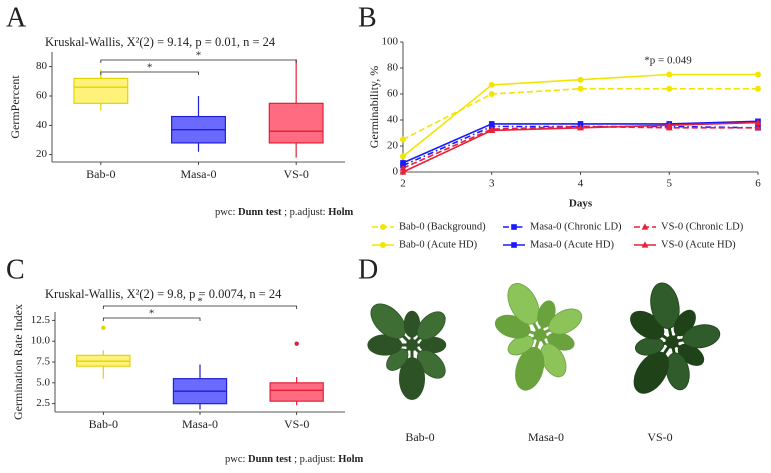  What do you see at coordinates (403, 184) in the screenshot?
I see `x-tick-label: 2` at bounding box center [403, 184].